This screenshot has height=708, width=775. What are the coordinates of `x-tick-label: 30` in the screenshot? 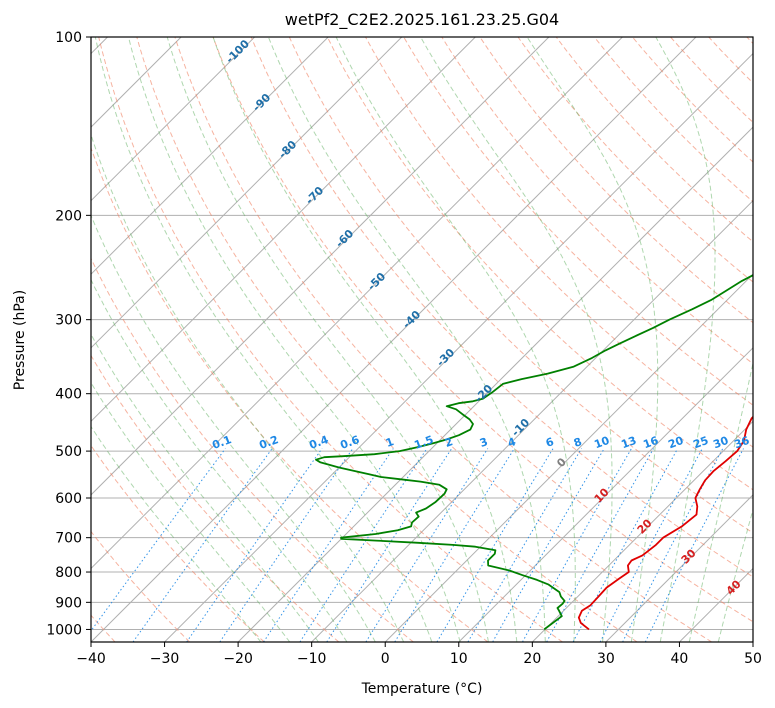 It's located at (606, 659).